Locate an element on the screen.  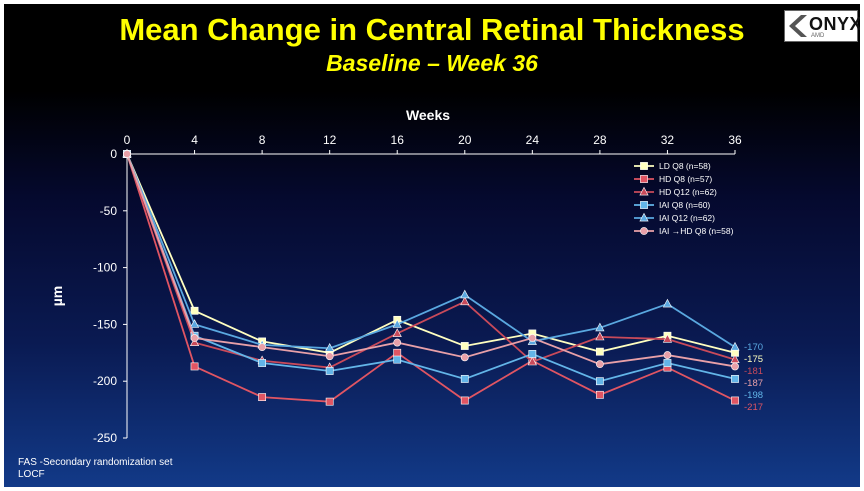
x-tick-label-32: 32 is located at coordinates (668, 140).